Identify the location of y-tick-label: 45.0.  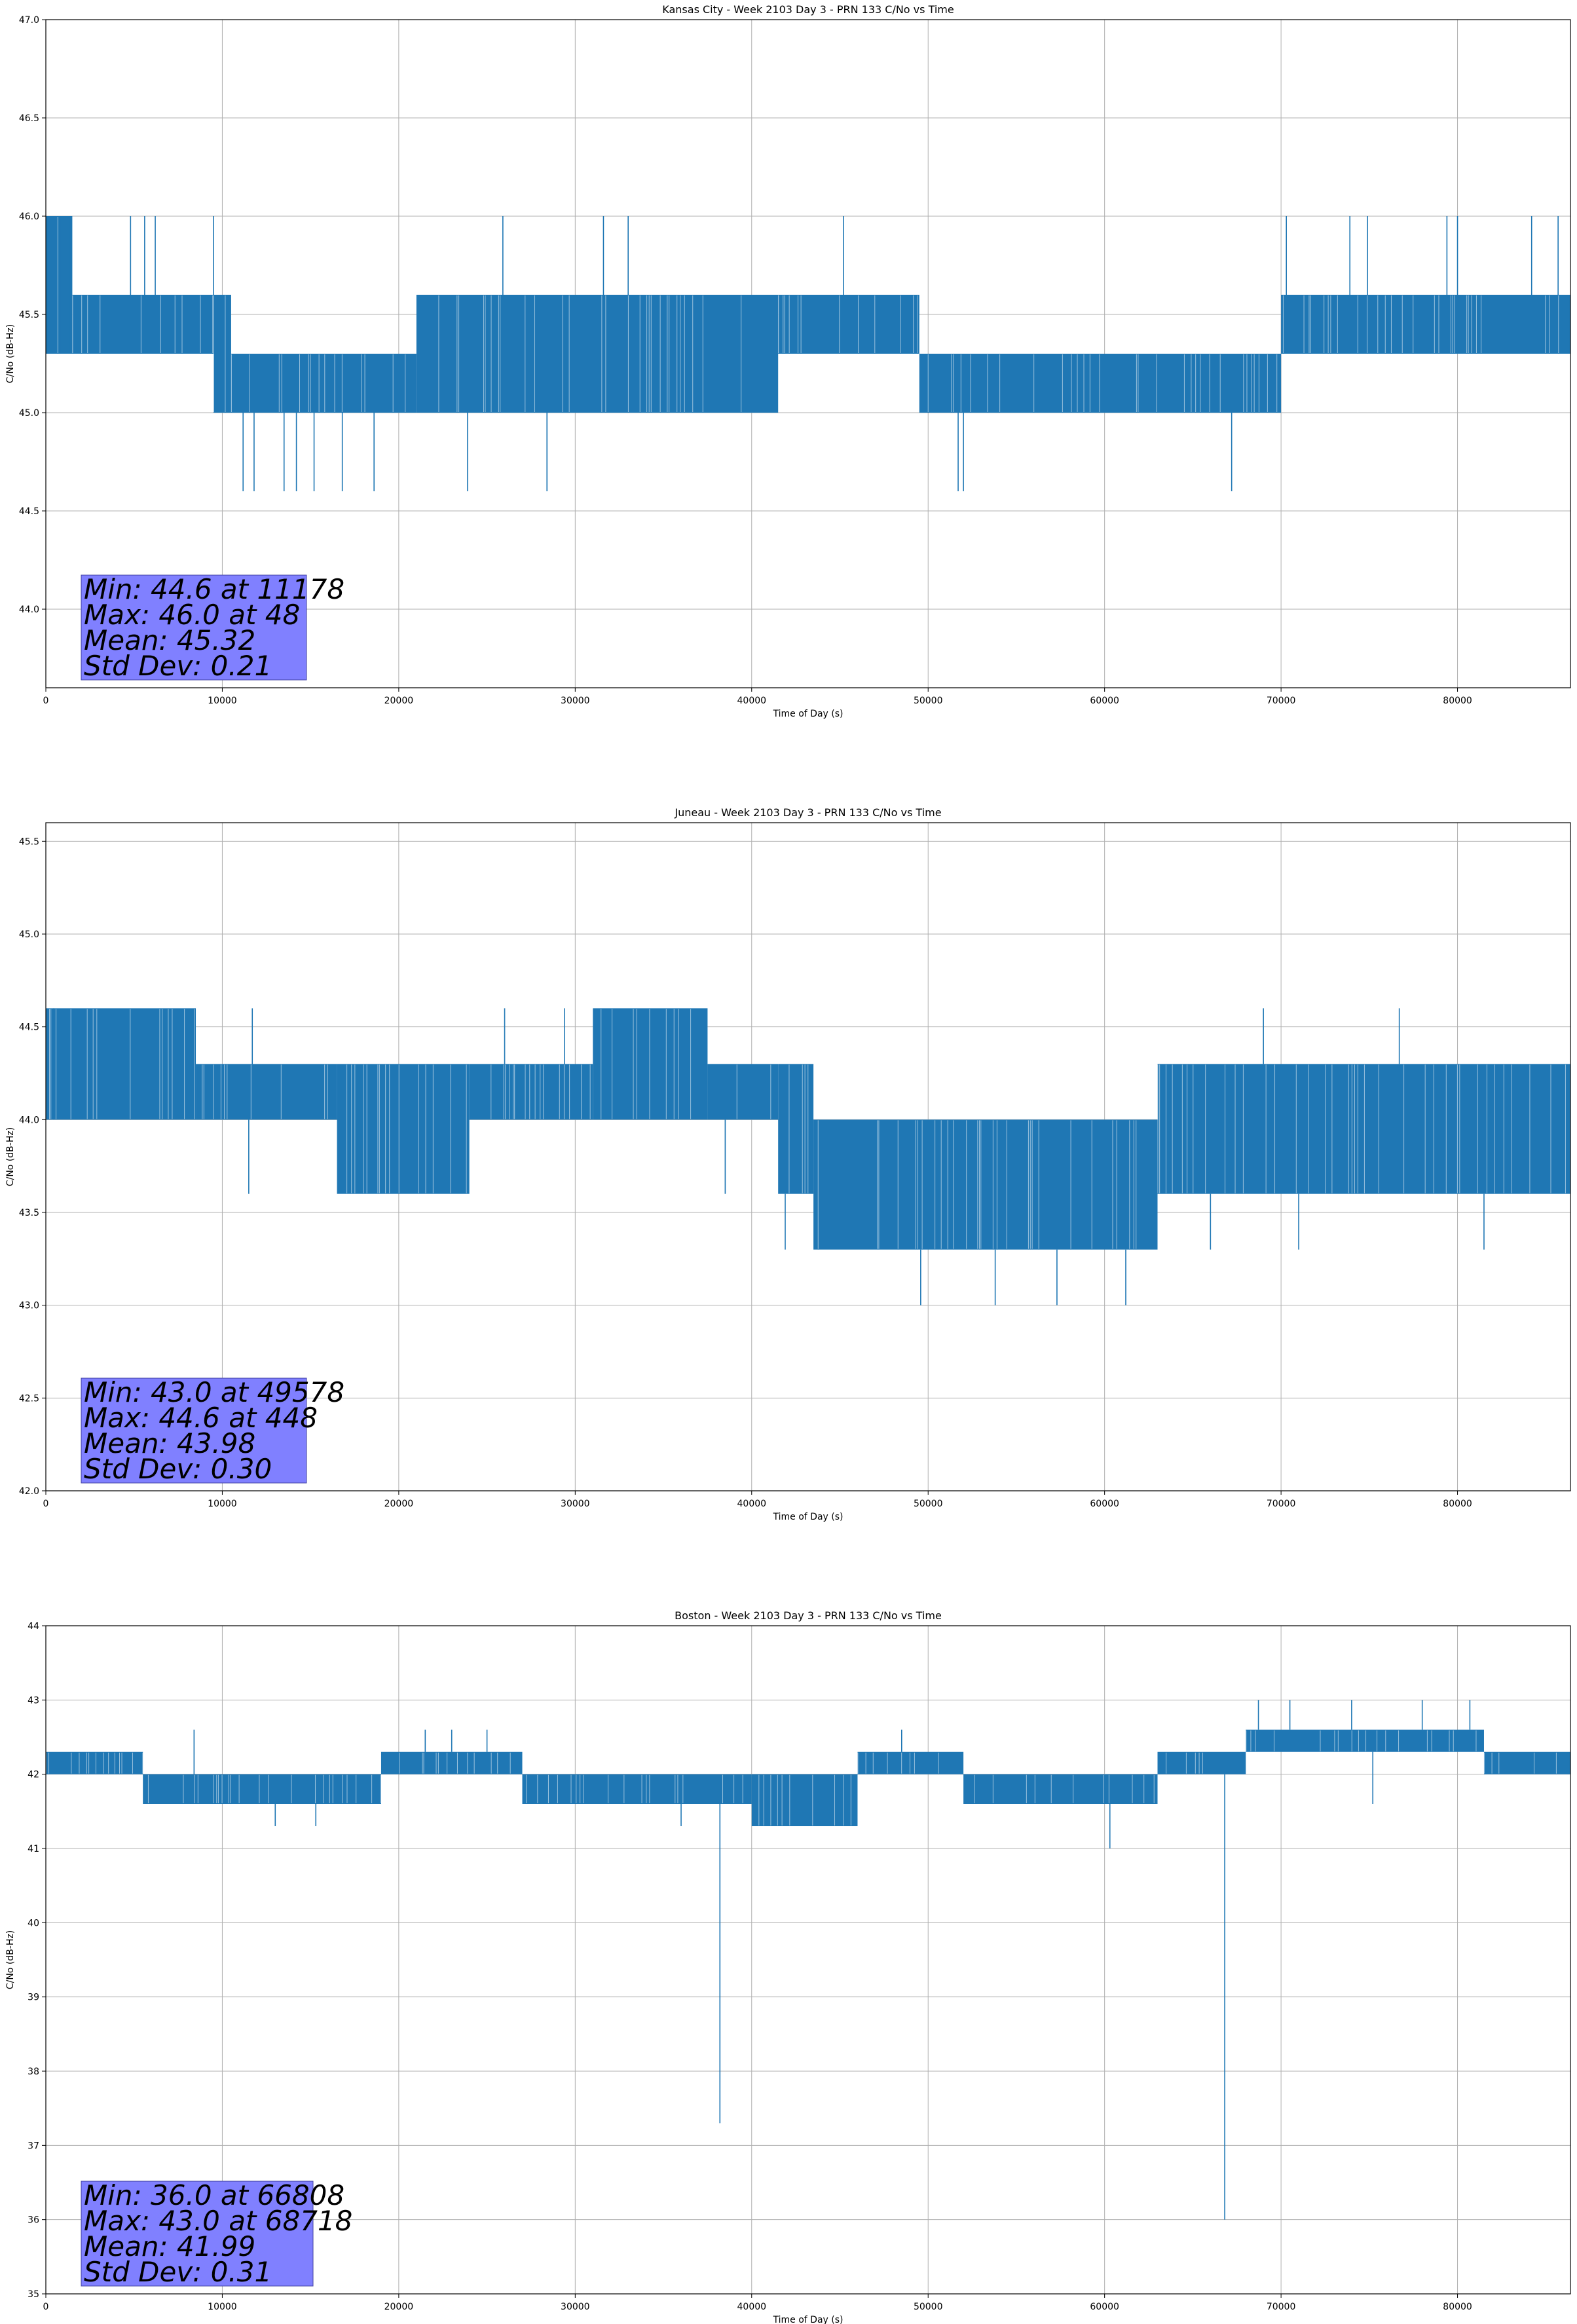
(29, 413).